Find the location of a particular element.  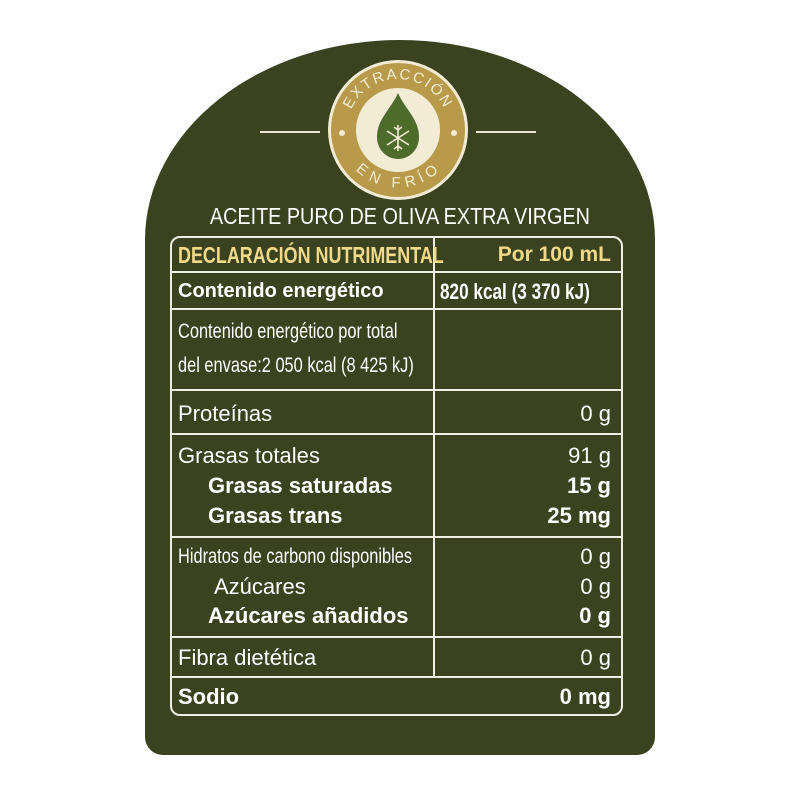

product-title: ACEITE PURO DE OLIVA EXTRA VIRGEN is located at coordinates (400, 216).